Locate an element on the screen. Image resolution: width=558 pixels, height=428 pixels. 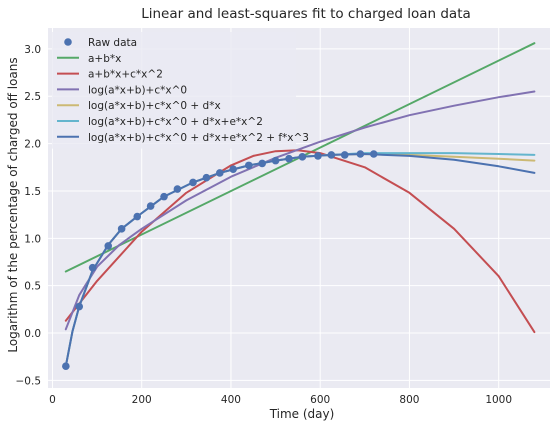
legend-entry: a+b*x+c*x^2 is located at coordinates (125, 75).